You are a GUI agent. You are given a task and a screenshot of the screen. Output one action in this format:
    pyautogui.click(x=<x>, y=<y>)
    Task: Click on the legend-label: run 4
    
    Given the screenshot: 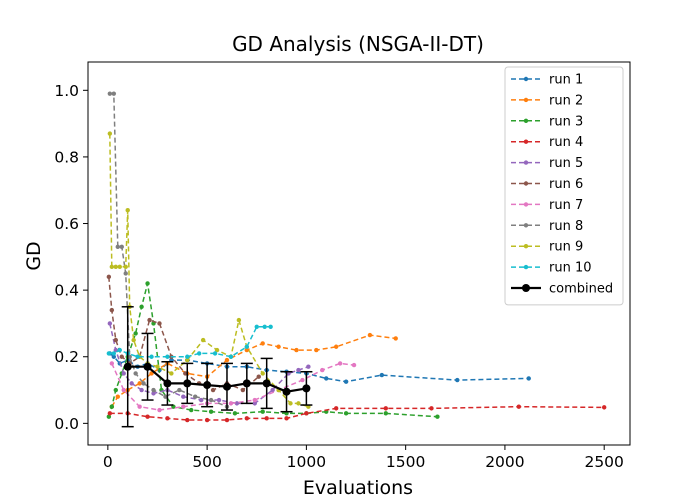 What is the action you would take?
    pyautogui.click(x=566, y=142)
    